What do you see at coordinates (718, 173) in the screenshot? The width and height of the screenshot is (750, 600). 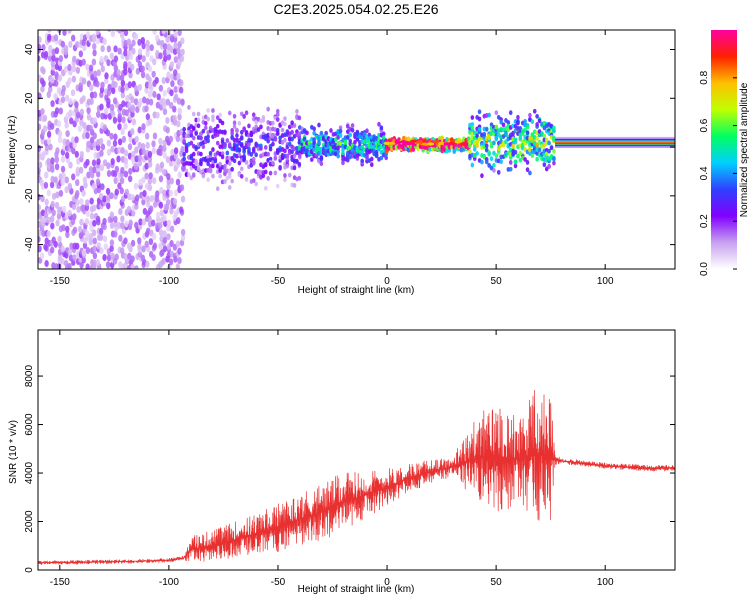 I see `colorbar-ticks: 0.0 0.2 0.4 0.6 0.8` at bounding box center [718, 173].